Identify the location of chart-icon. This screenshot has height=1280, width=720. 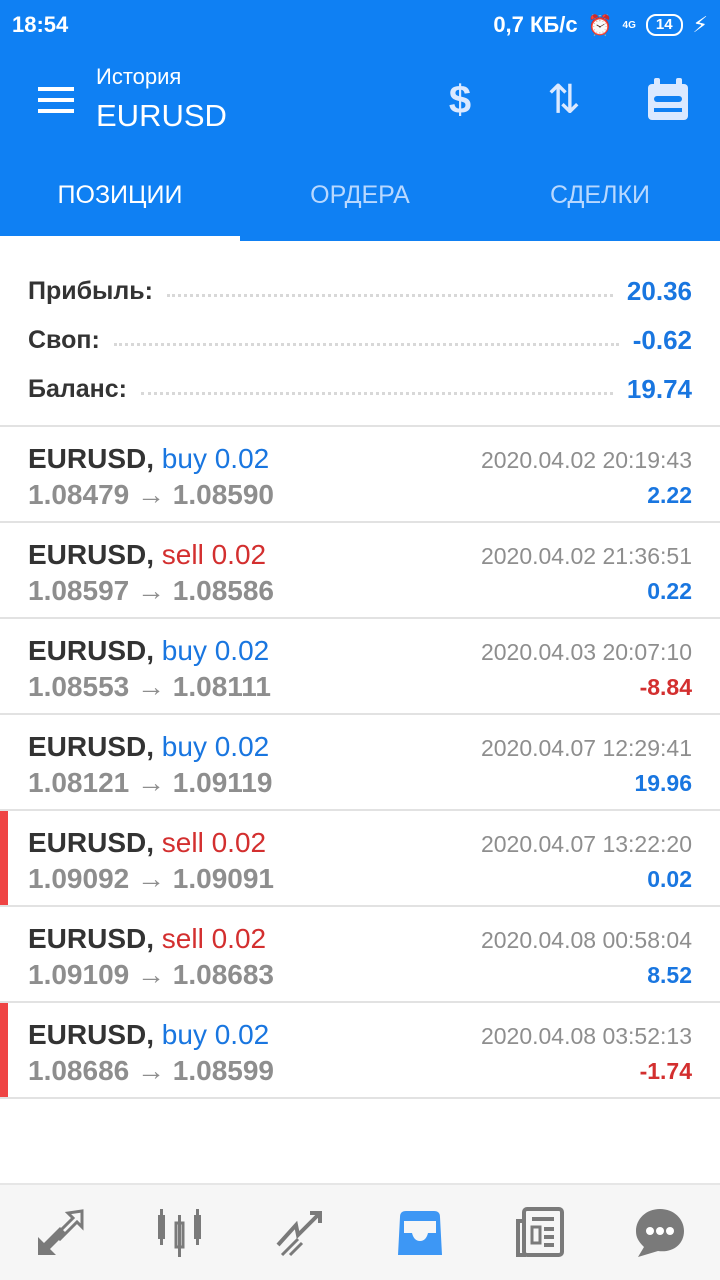
(179, 1232).